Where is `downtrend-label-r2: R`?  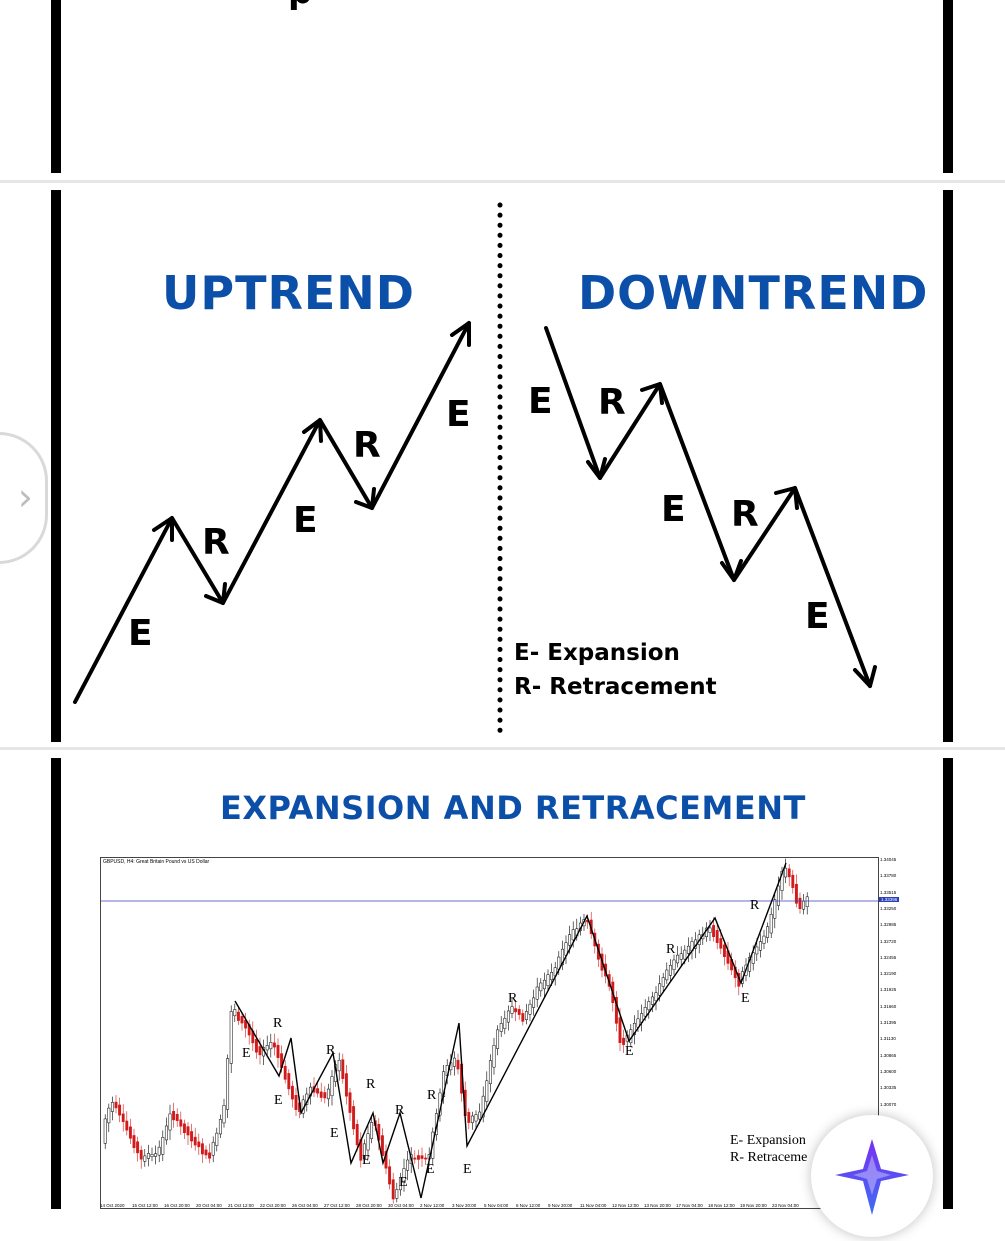 downtrend-label-r2: R is located at coordinates (745, 514).